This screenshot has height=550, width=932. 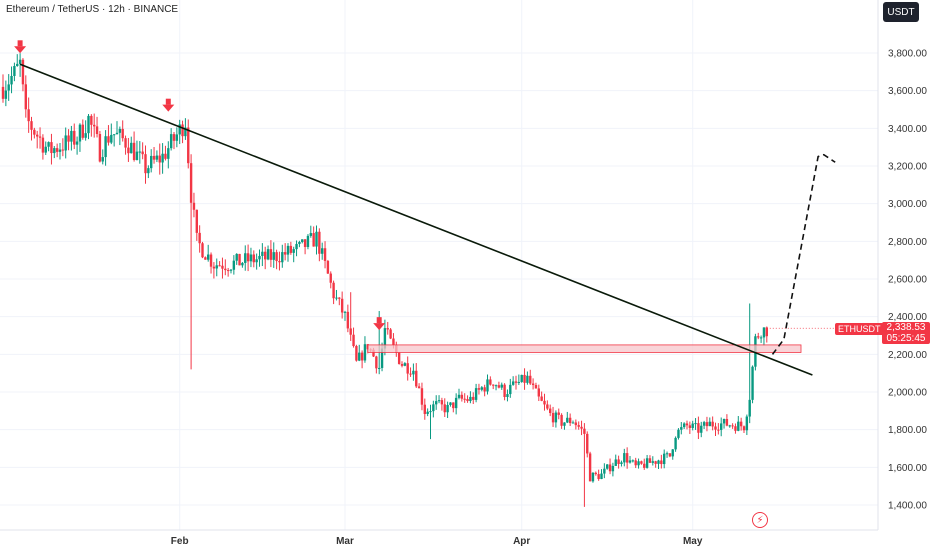 I want to click on arrow-down-icon-stem, so click(x=20, y=43).